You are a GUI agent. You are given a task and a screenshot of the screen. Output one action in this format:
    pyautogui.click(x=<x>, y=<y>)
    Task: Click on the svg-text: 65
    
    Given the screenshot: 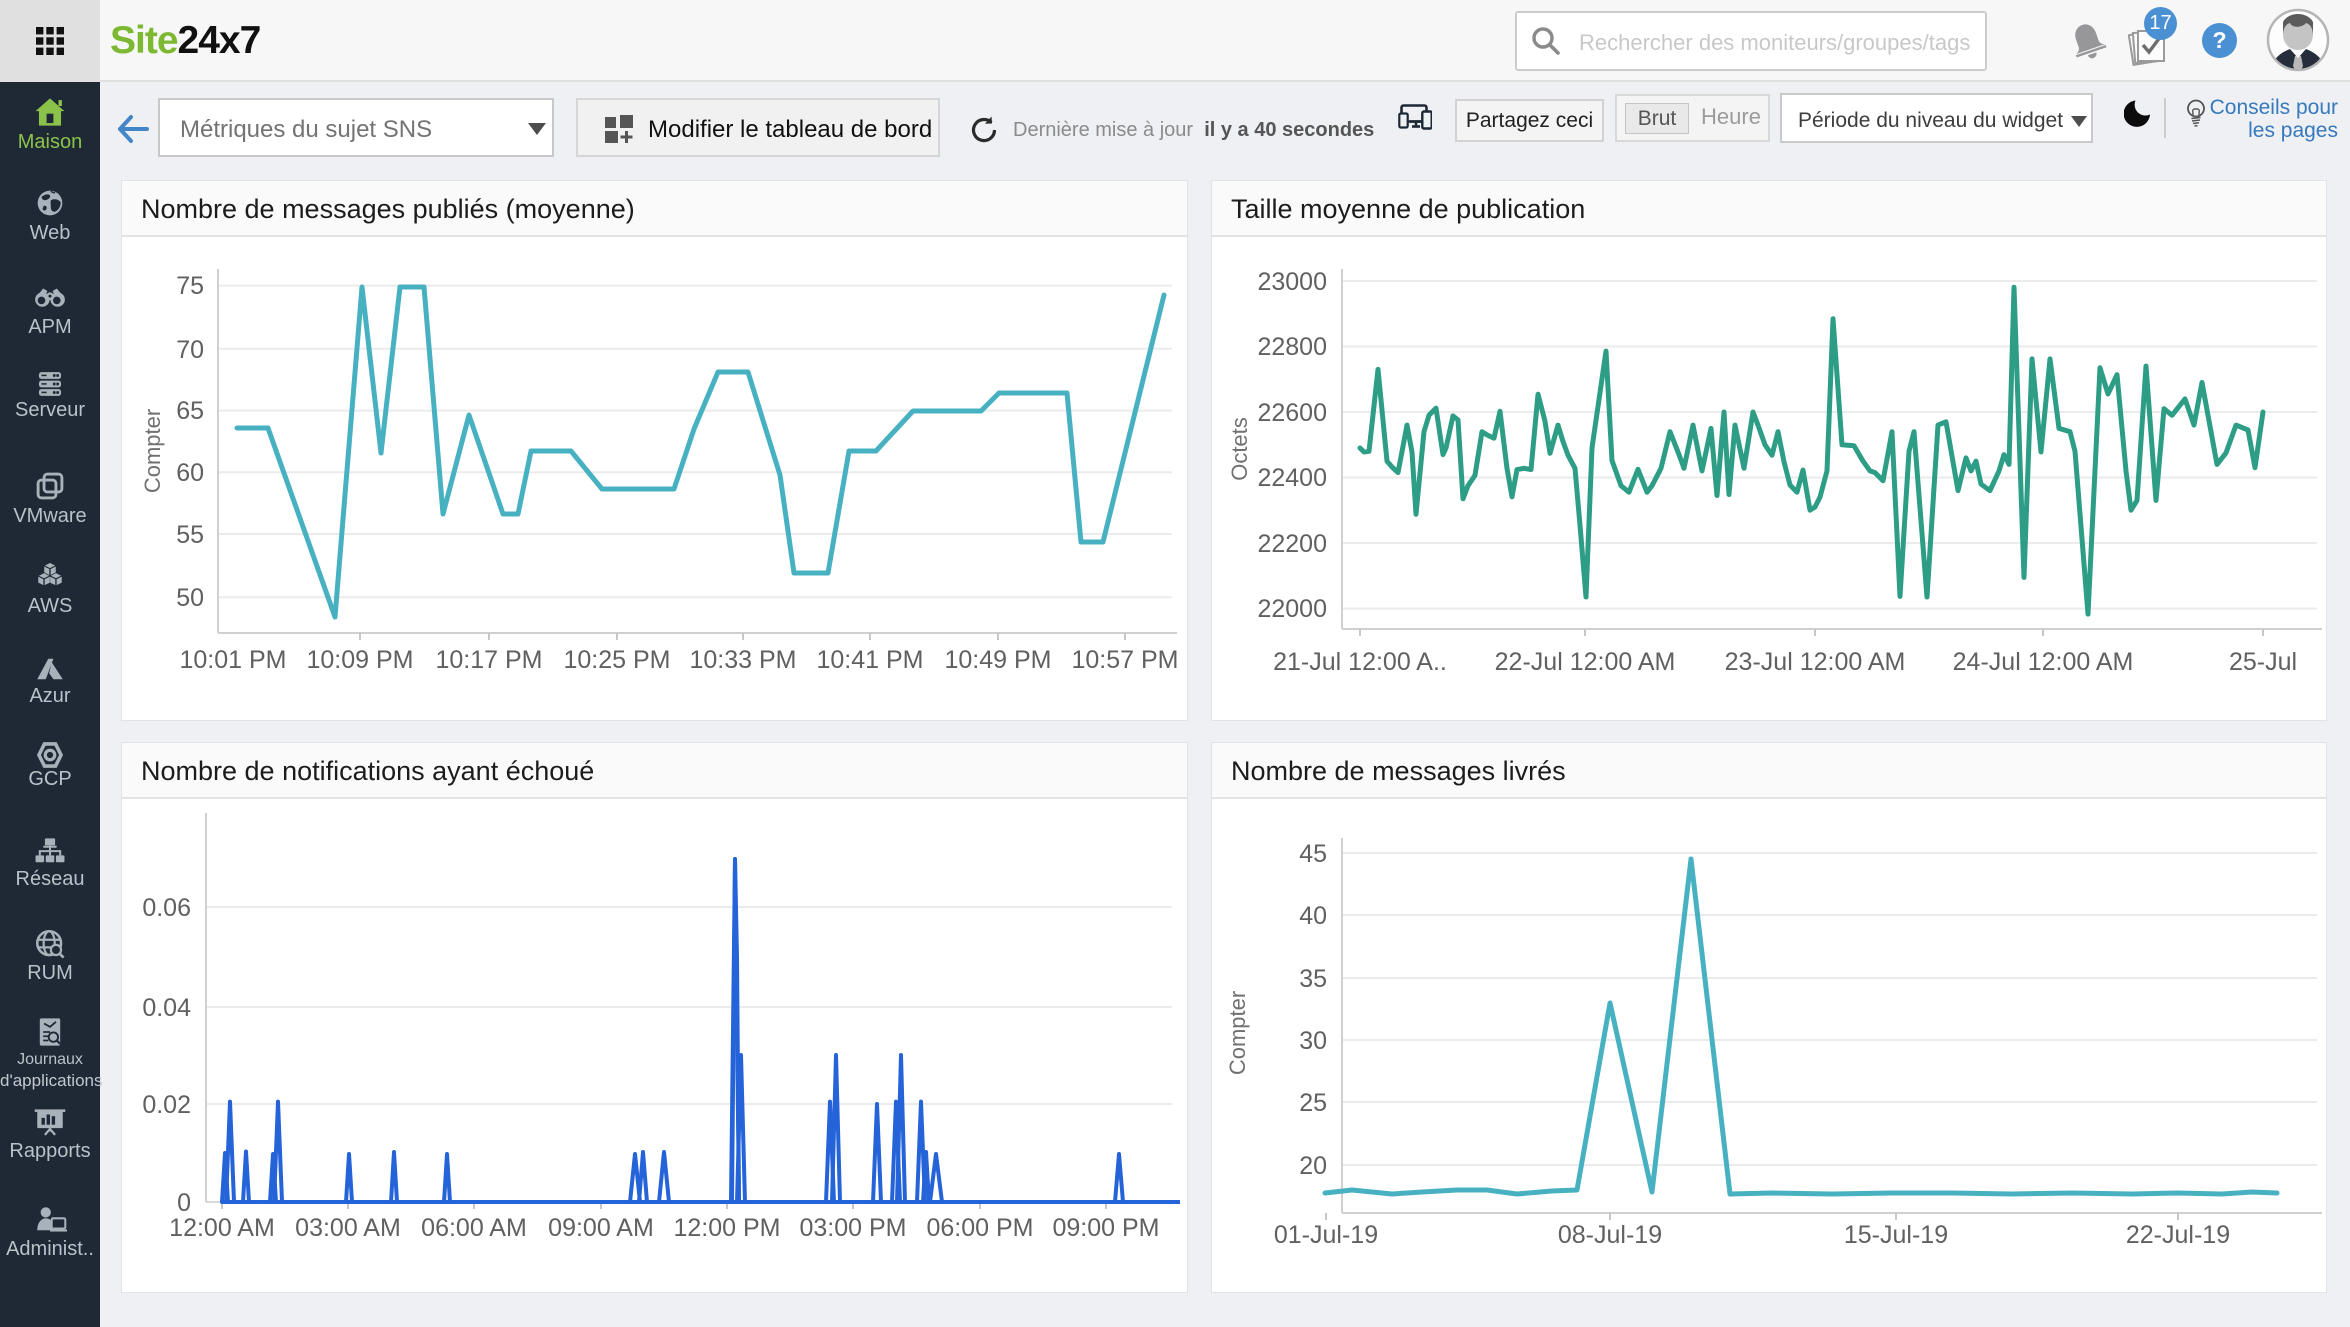 What is the action you would take?
    pyautogui.click(x=190, y=411)
    